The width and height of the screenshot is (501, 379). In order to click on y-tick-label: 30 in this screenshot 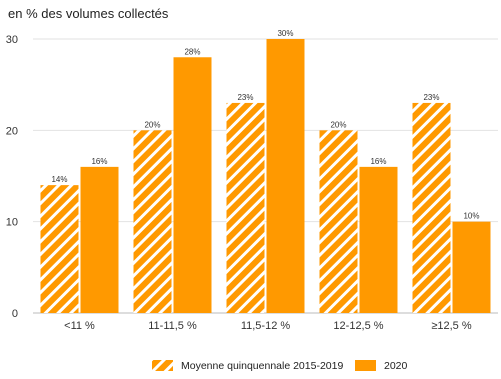, I will do `click(12, 40)`.